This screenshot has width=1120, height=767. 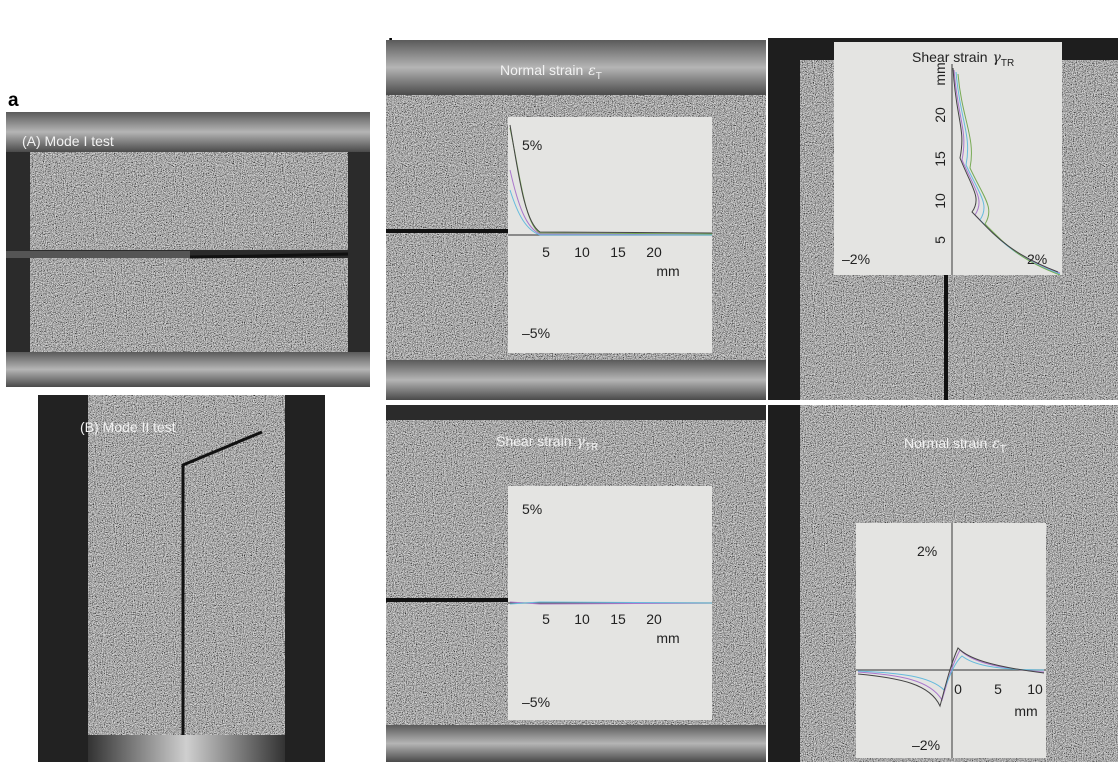 What do you see at coordinates (68, 141) in the screenshot?
I see `caption: (A) Mode I test` at bounding box center [68, 141].